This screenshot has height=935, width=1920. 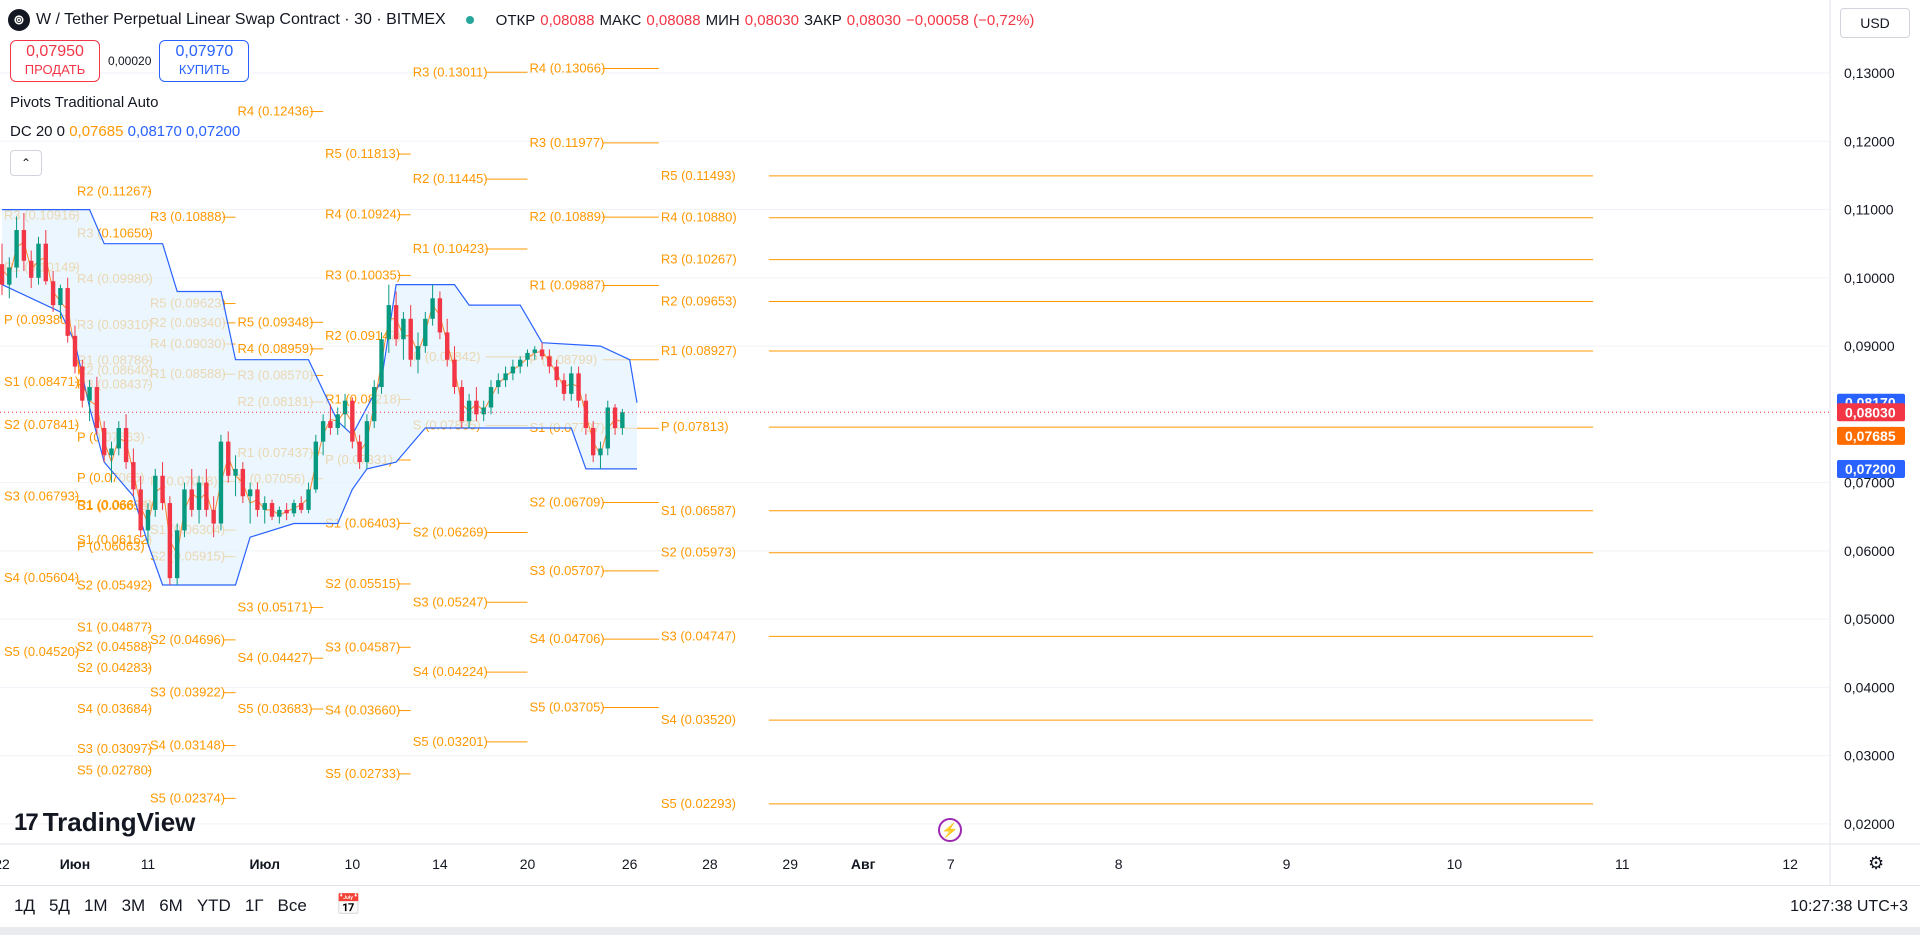 What do you see at coordinates (1875, 23) in the screenshot?
I see `currency-select: USD` at bounding box center [1875, 23].